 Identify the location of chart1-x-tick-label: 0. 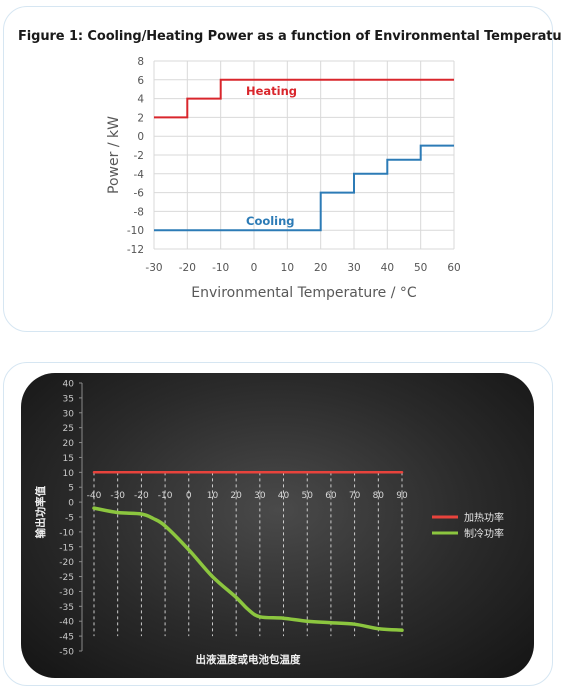
(254, 268).